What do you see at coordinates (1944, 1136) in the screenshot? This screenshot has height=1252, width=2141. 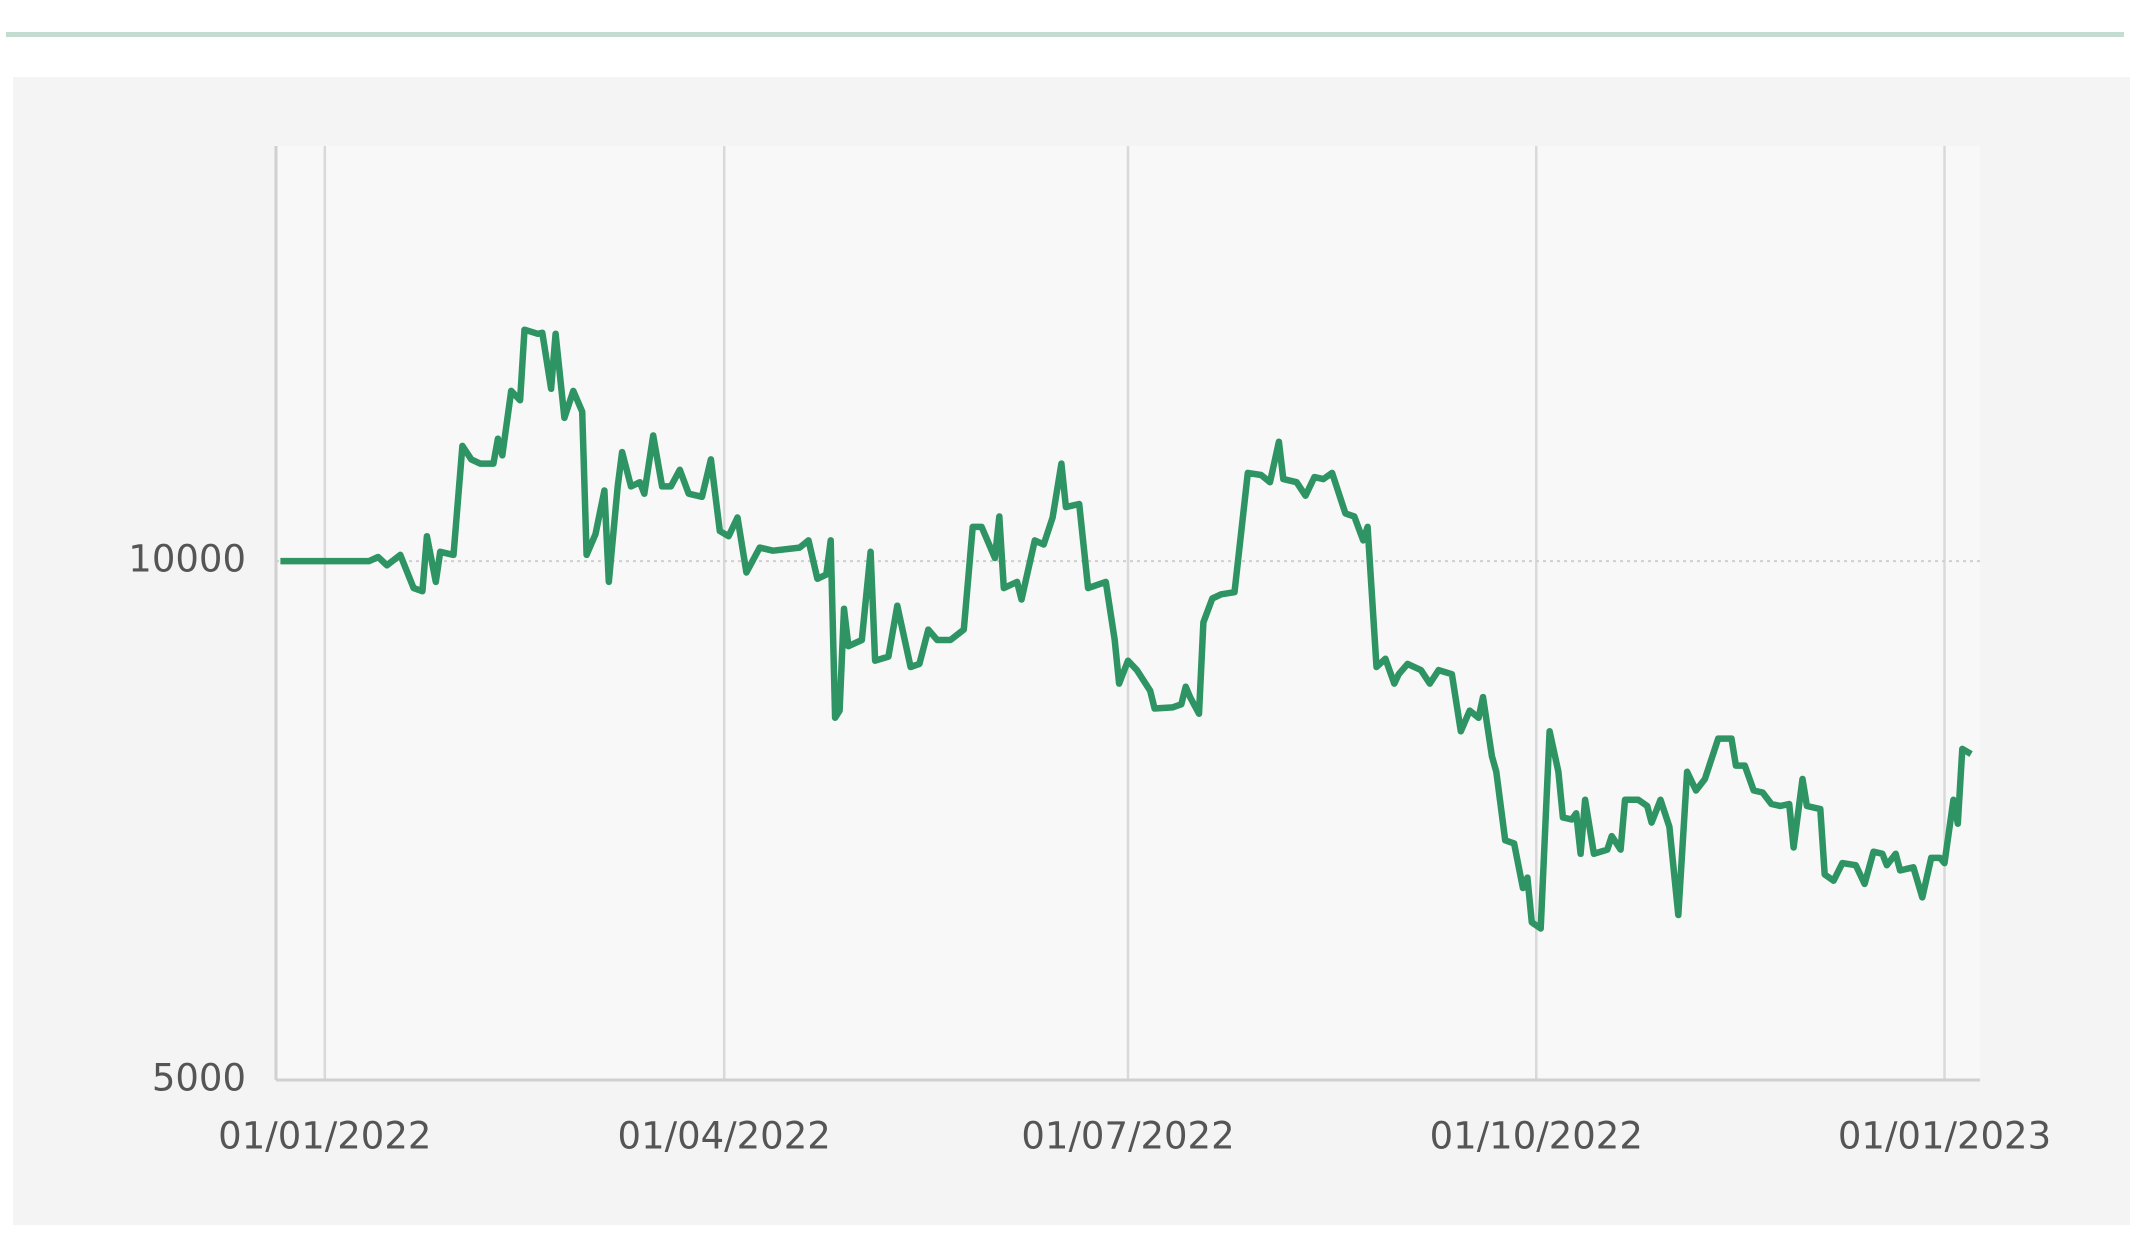 I see `x-tick-label: 01/01/2023` at bounding box center [1944, 1136].